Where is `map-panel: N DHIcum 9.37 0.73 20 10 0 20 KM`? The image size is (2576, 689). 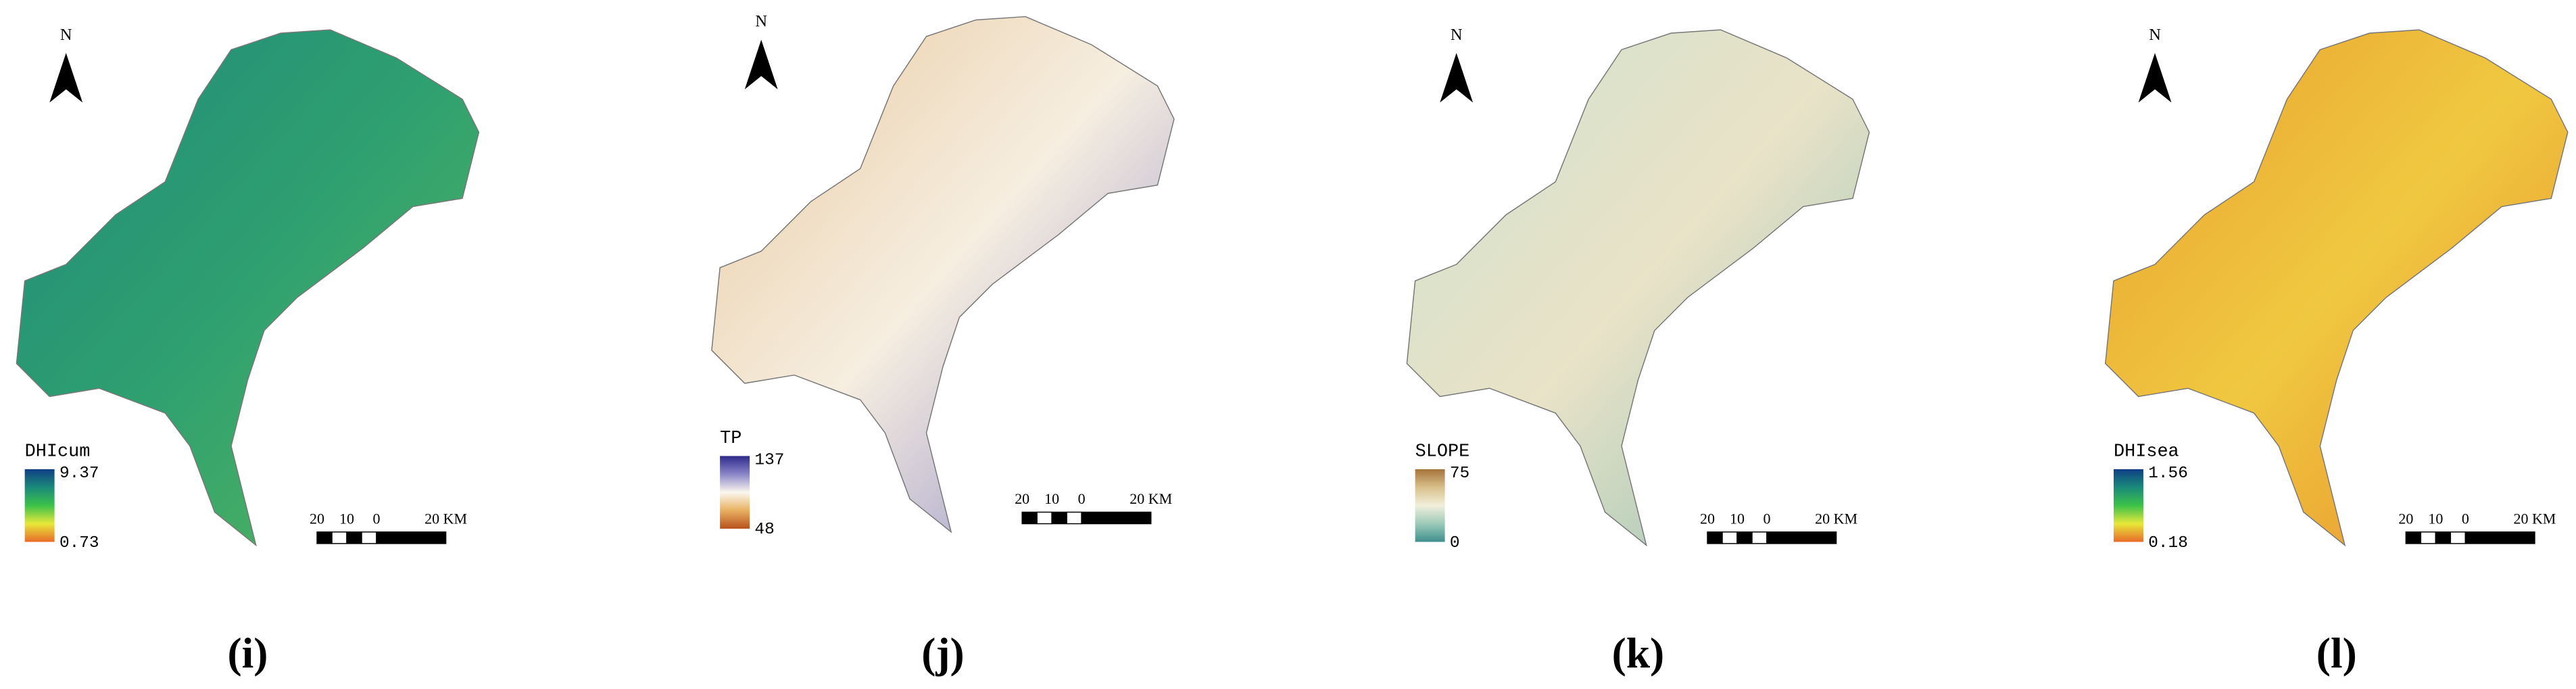
map-panel: N DHIcum 9.37 0.73 20 10 0 20 KM is located at coordinates (248, 289).